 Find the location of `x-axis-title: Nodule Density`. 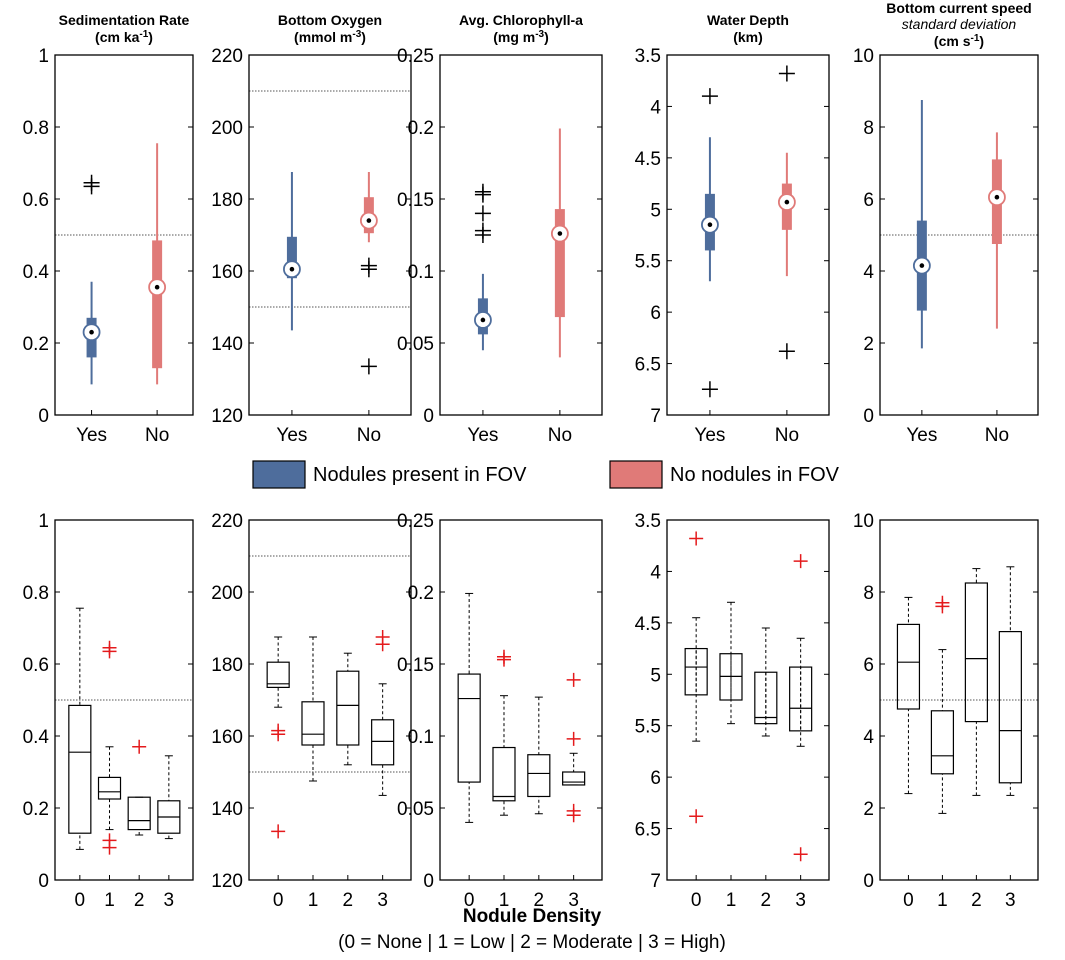

x-axis-title: Nodule Density is located at coordinates (532, 916).